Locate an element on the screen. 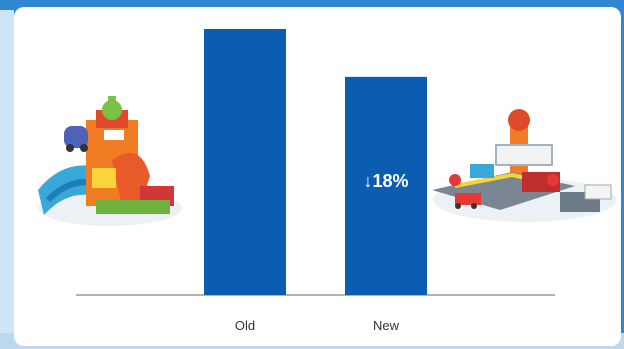  labels-layer: Old New ↓18% is located at coordinates (322, 252).